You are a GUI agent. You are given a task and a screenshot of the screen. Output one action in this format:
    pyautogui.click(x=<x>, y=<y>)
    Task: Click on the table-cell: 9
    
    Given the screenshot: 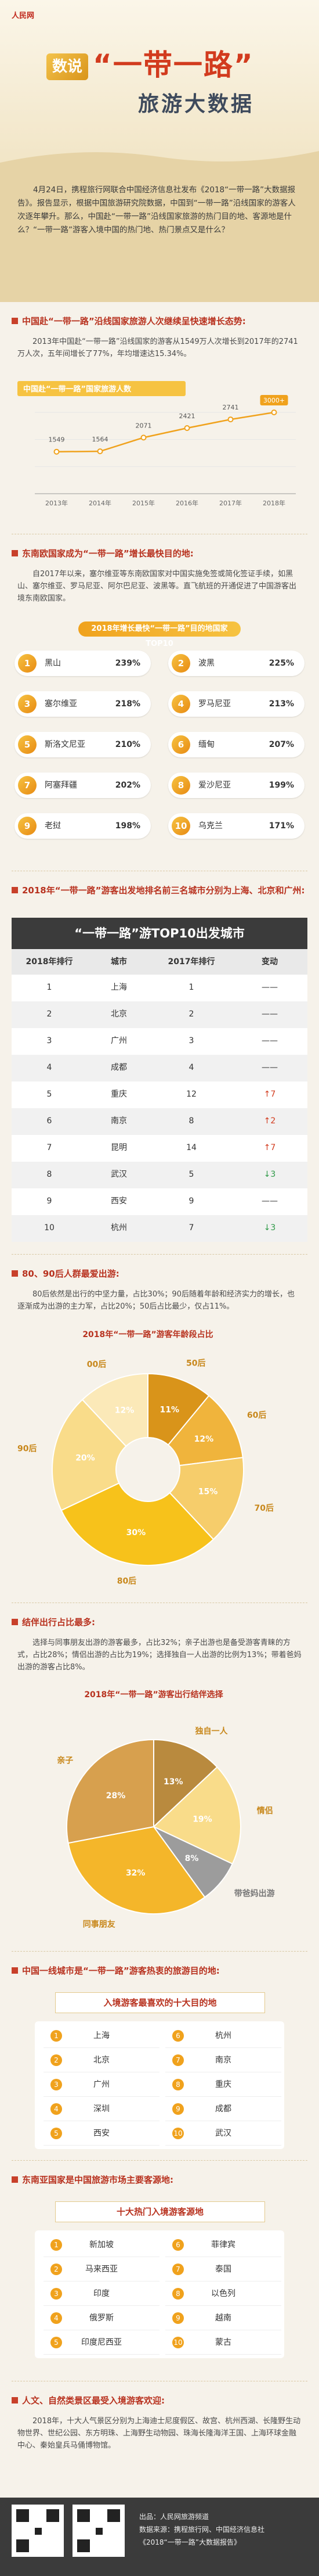 What is the action you would take?
    pyautogui.click(x=49, y=1201)
    